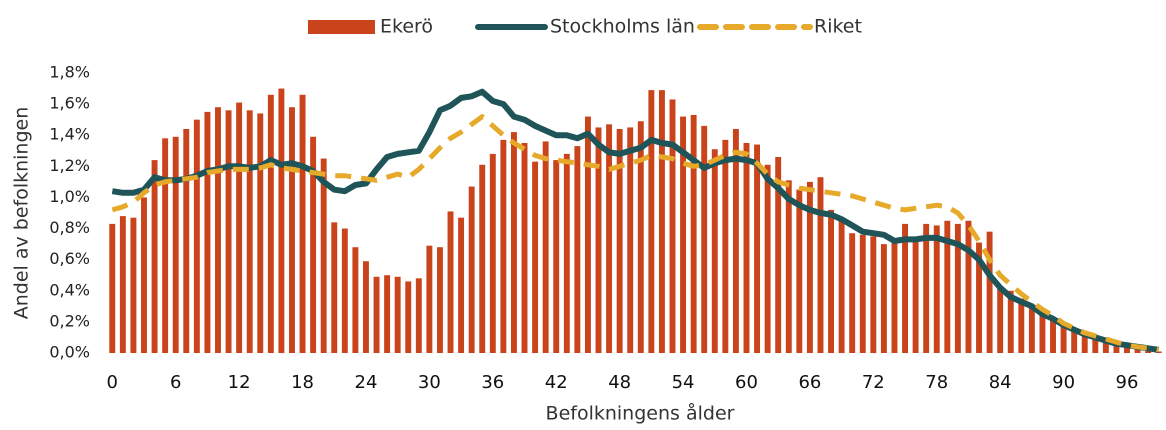  Describe the element at coordinates (239, 382) in the screenshot. I see `x-tick-label: 12` at that location.